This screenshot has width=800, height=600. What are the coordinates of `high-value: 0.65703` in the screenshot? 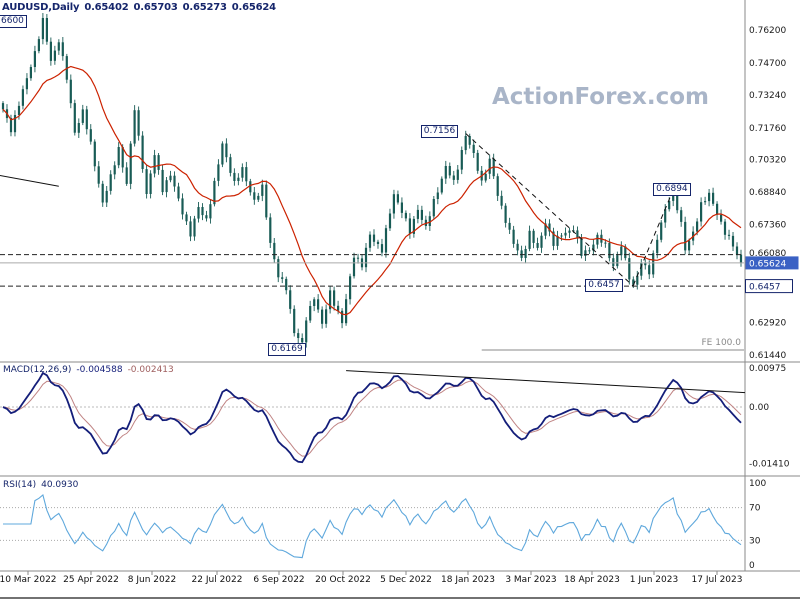 It's located at (155, 7).